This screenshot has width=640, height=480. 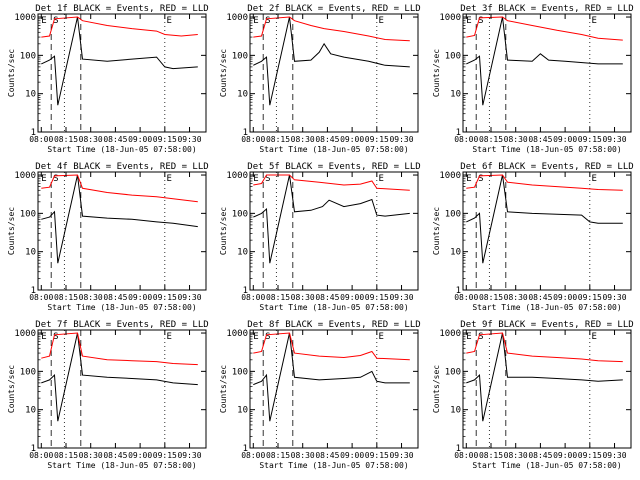 What do you see at coordinates (333, 325) in the screenshot?
I see `panel-title: Det 8f BLACK = Events, RED = LLD` at bounding box center [333, 325].